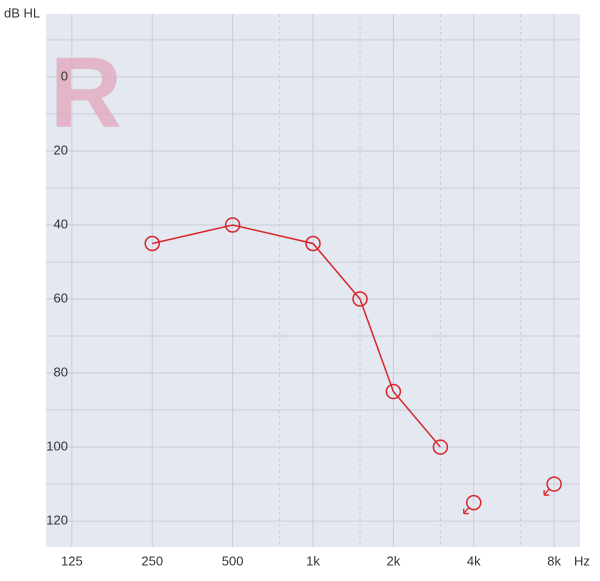 This screenshot has width=600, height=581. I want to click on y-tick-label: 120, so click(57, 520).